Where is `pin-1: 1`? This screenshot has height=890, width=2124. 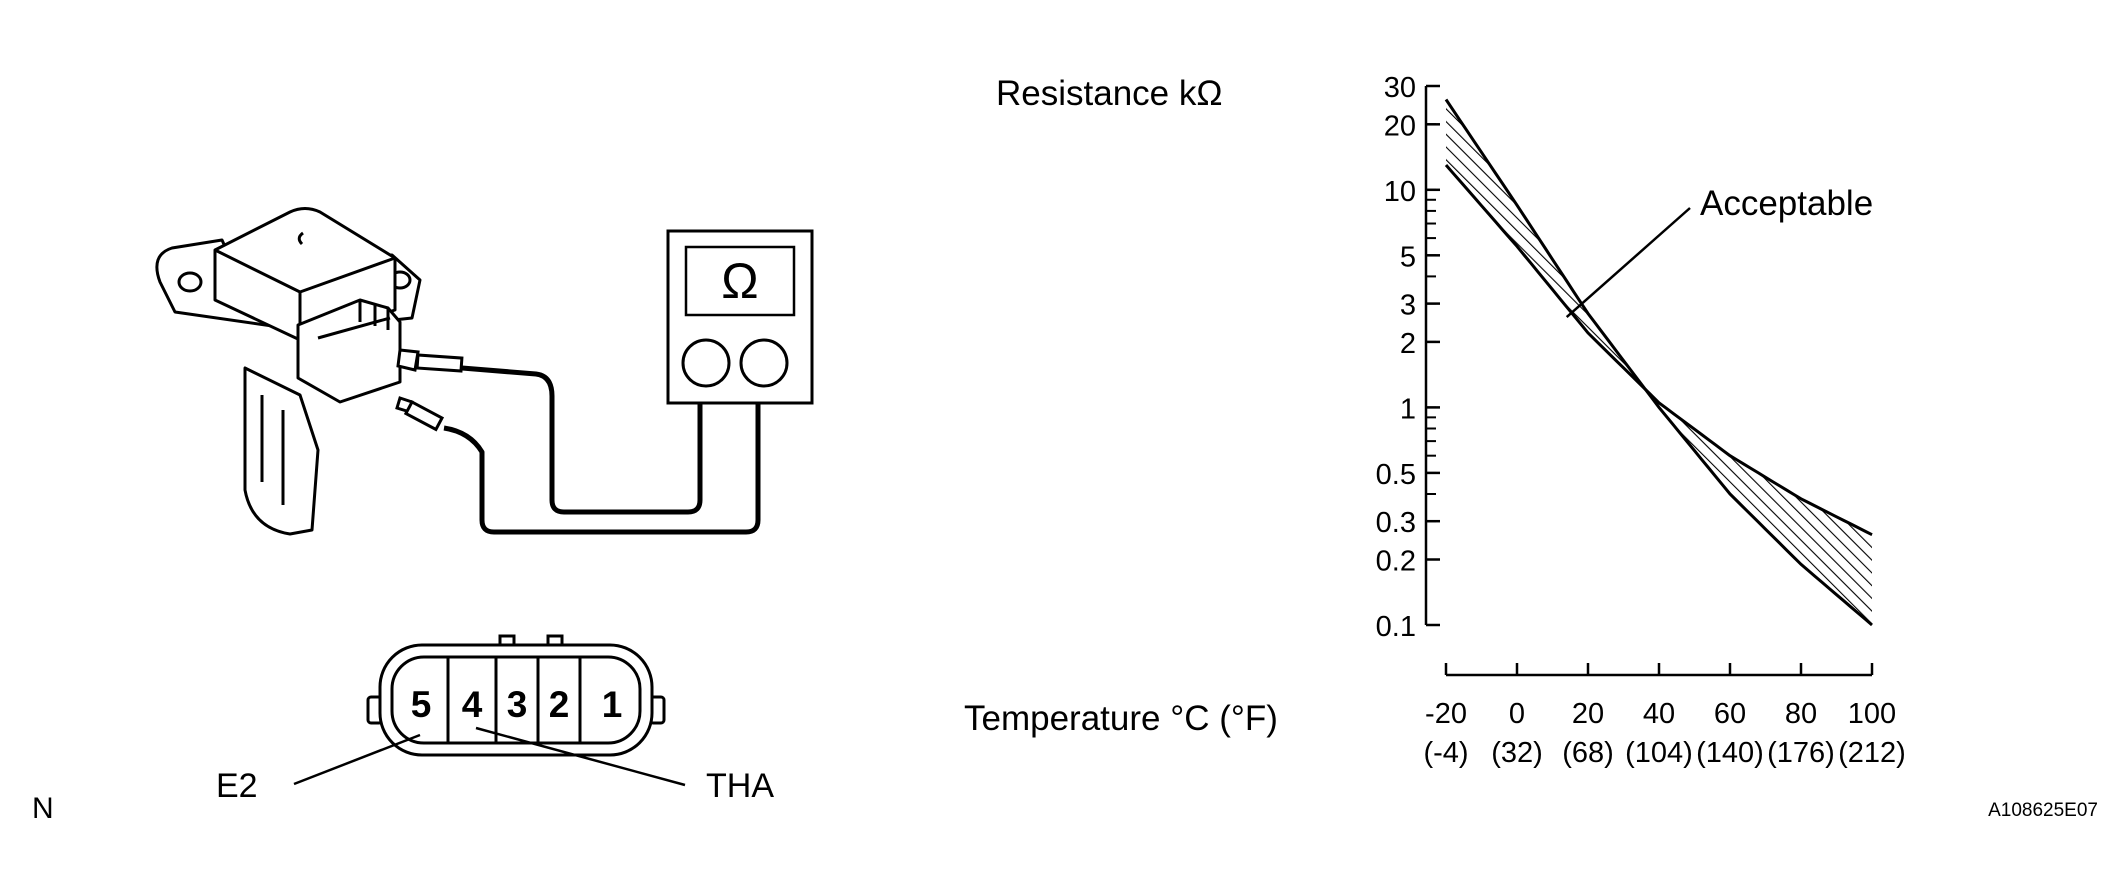 pin-1: 1 is located at coordinates (612, 704).